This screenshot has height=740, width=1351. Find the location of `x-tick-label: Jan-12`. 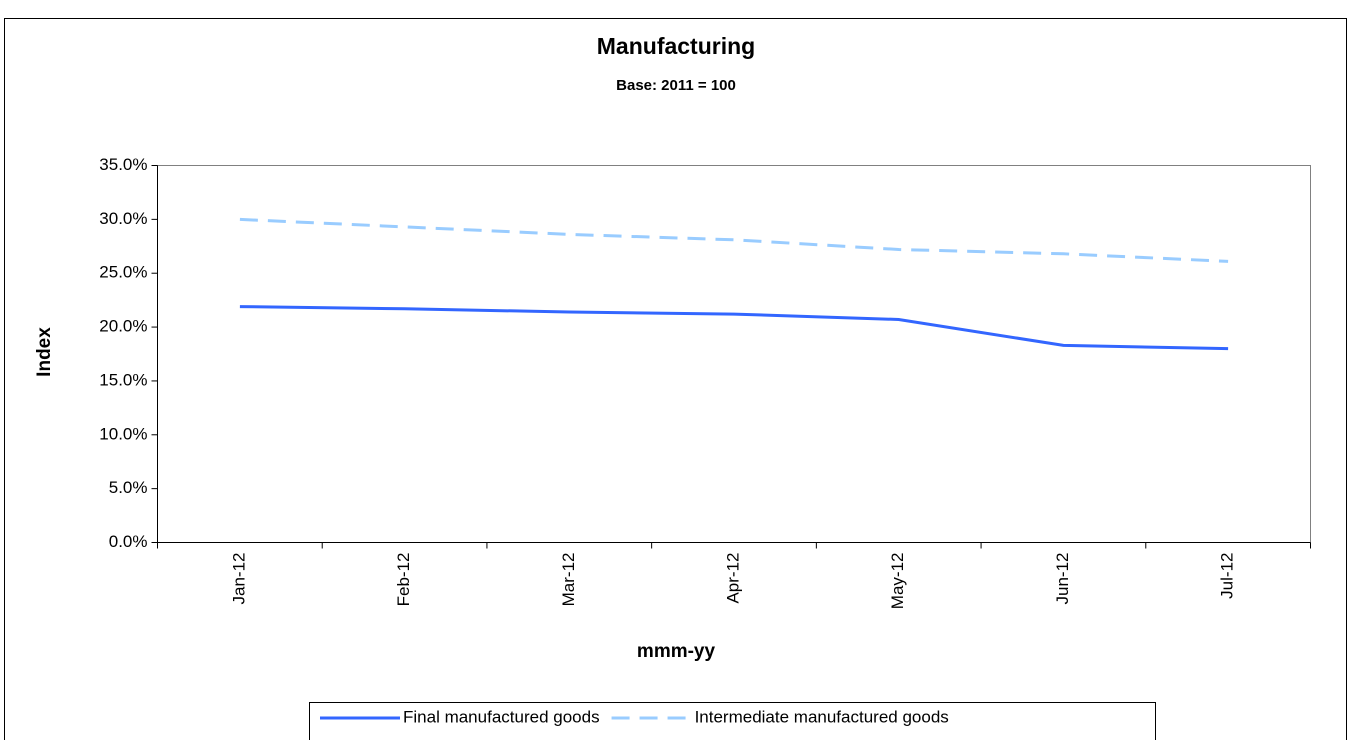

x-tick-label: Jan-12 is located at coordinates (238, 579).